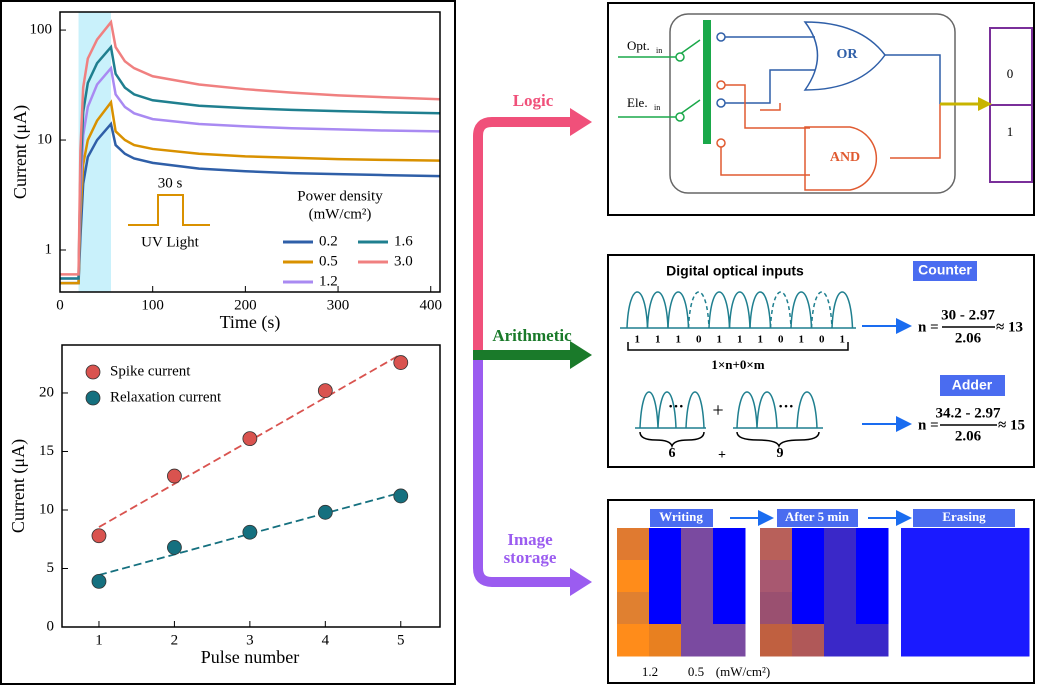 This screenshot has height=691, width=1041. What do you see at coordinates (46, 392) in the screenshot?
I see `y-tick-label: 20` at bounding box center [46, 392].